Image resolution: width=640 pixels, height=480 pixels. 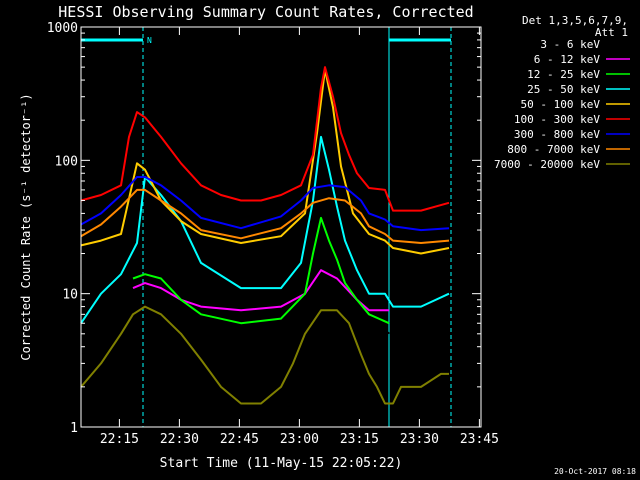 What do you see at coordinates (281, 463) in the screenshot?
I see `x-axis-label: Start Time (11-May-15 22:05:22)` at bounding box center [281, 463].